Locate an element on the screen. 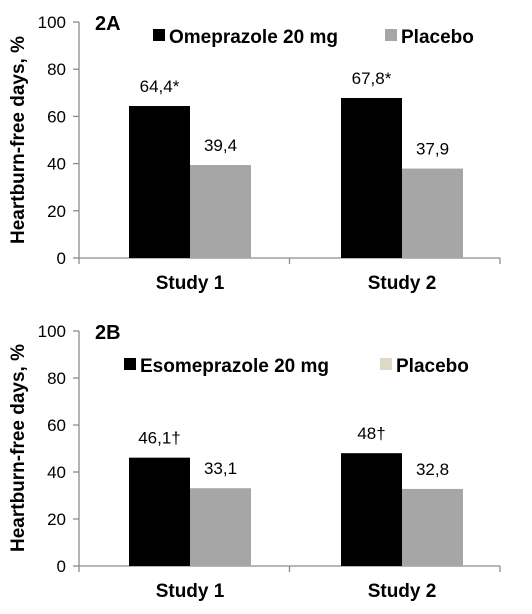 The image size is (532, 614). legend-label: Omeprazole 20 mg is located at coordinates (253, 37).